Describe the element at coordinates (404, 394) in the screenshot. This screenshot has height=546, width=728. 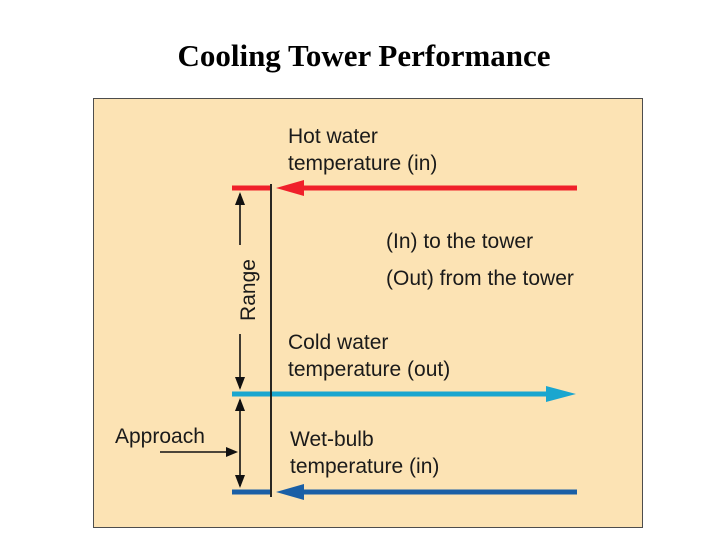
I see `cold-water-line` at that location.